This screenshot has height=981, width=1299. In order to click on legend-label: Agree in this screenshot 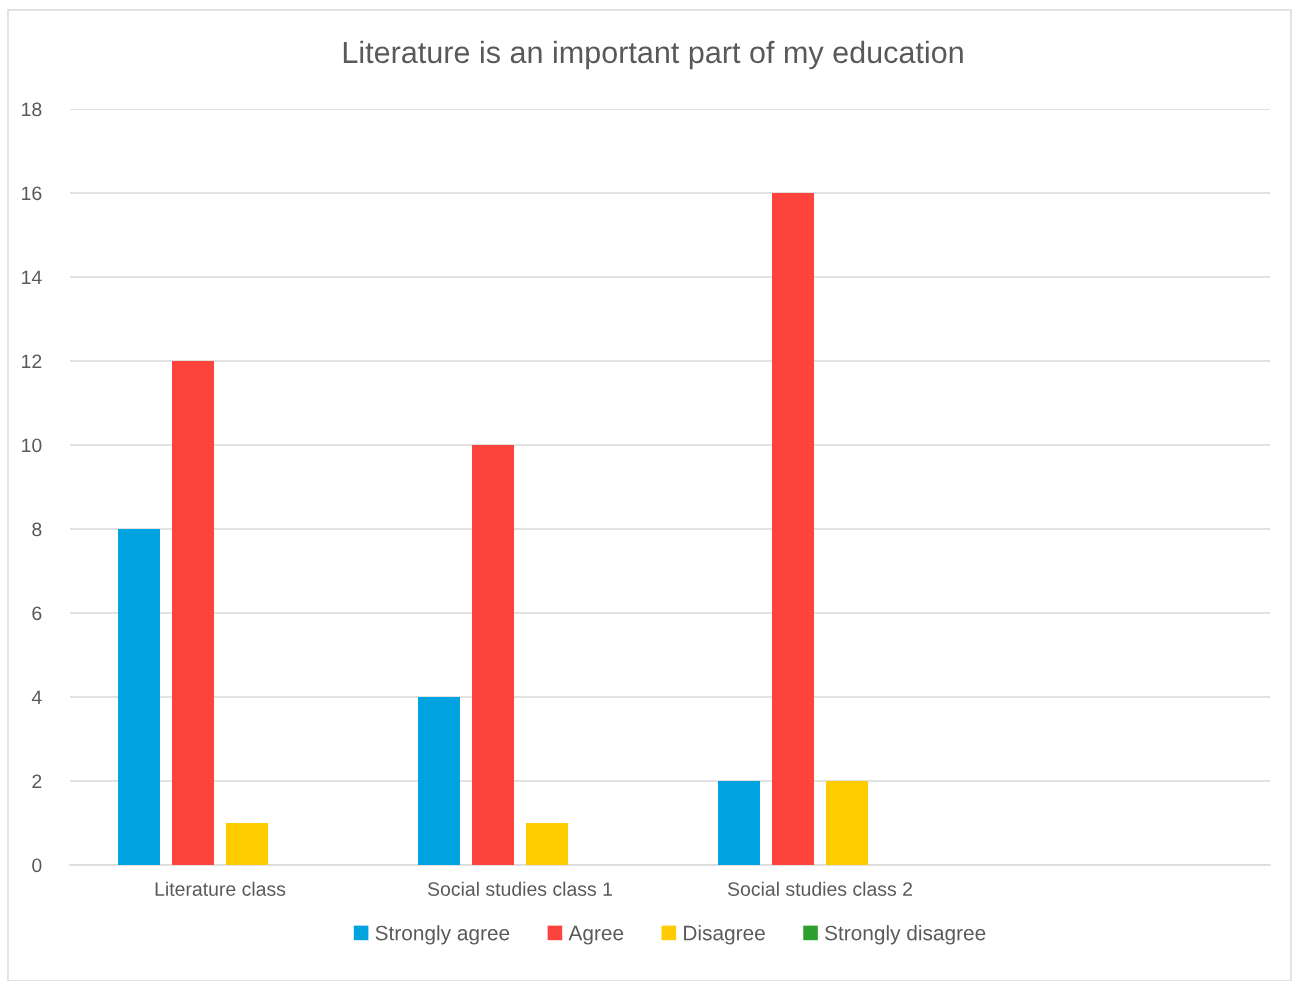, I will do `click(596, 935)`.